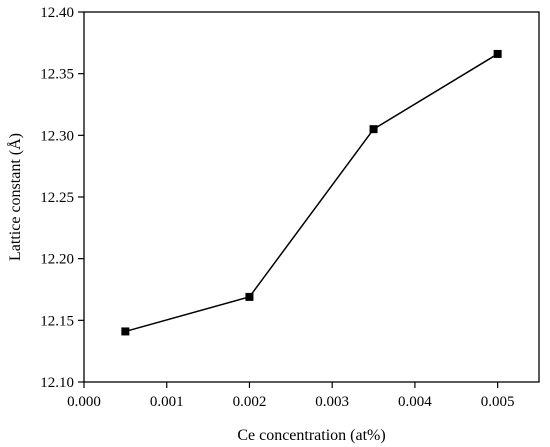  I want to click on y-tick-label: 12.30, so click(57, 136).